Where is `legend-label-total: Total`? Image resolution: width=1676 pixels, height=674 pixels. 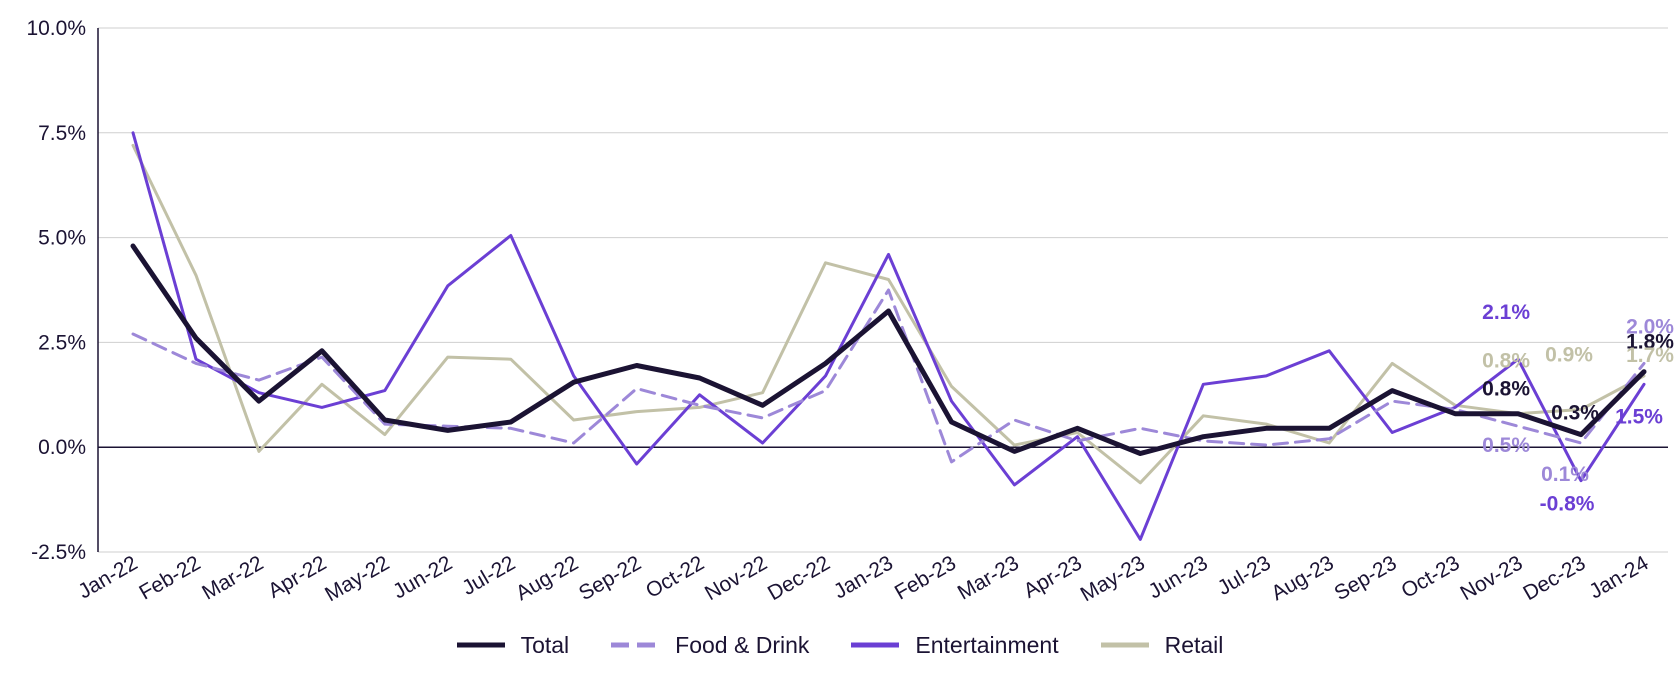 legend-label-total: Total is located at coordinates (545, 644).